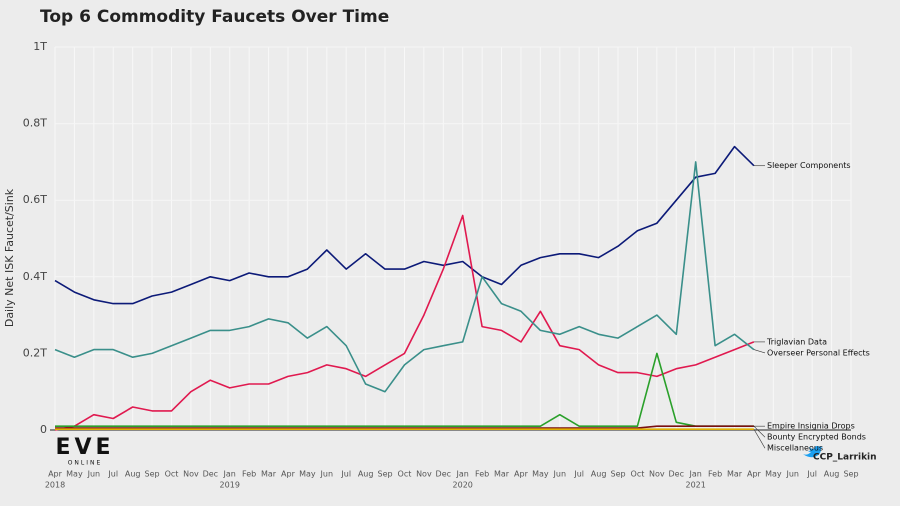  What do you see at coordinates (84, 447) in the screenshot?
I see `logo: EVE` at bounding box center [84, 447].